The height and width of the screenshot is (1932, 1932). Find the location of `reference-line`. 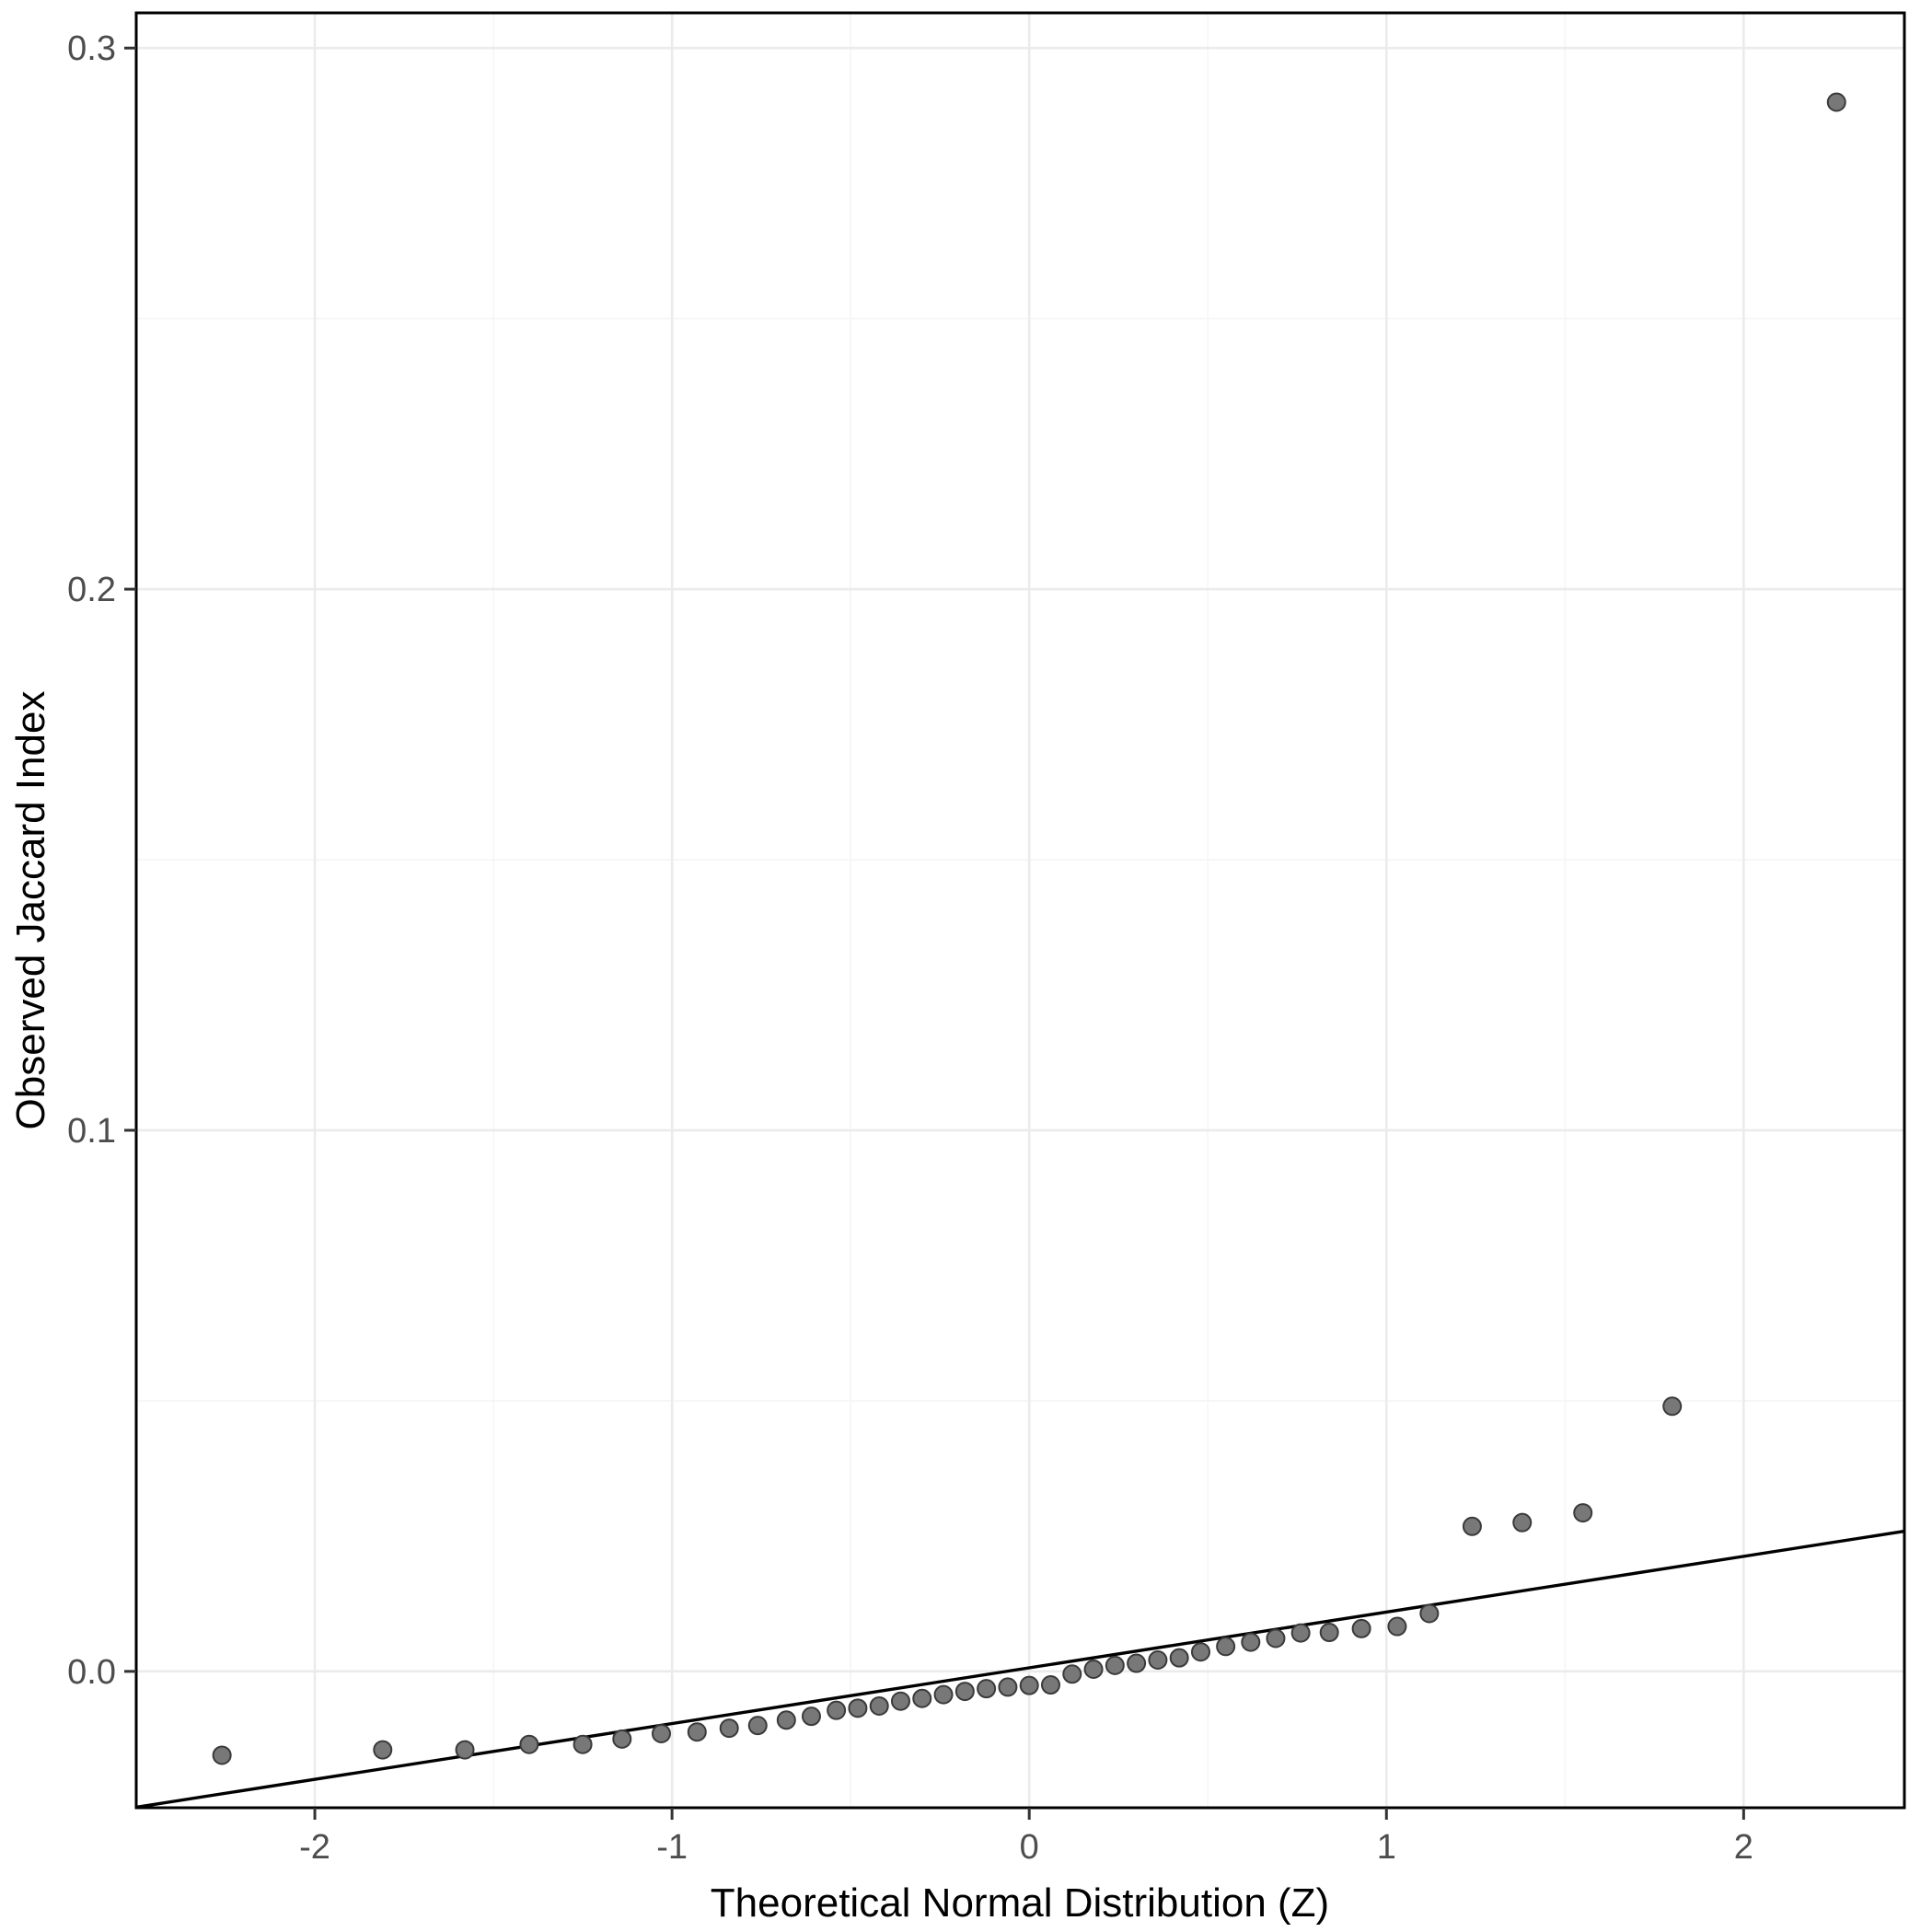

reference-line is located at coordinates (1020, 1670).